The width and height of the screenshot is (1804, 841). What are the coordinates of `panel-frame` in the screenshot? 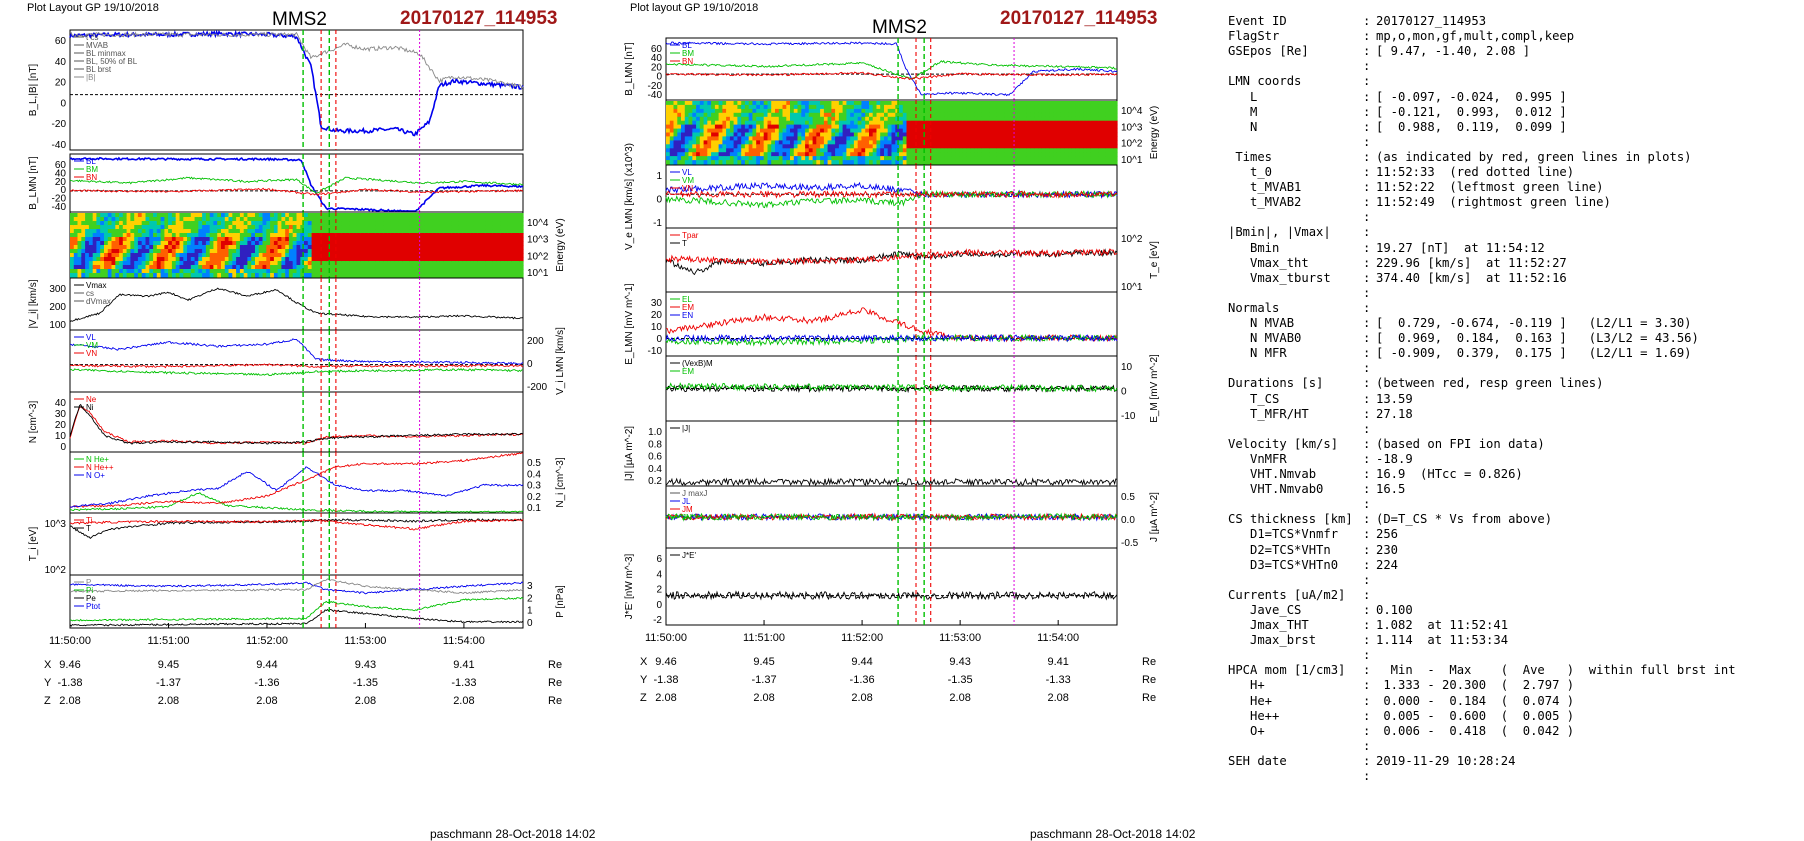 It's located at (296, 304).